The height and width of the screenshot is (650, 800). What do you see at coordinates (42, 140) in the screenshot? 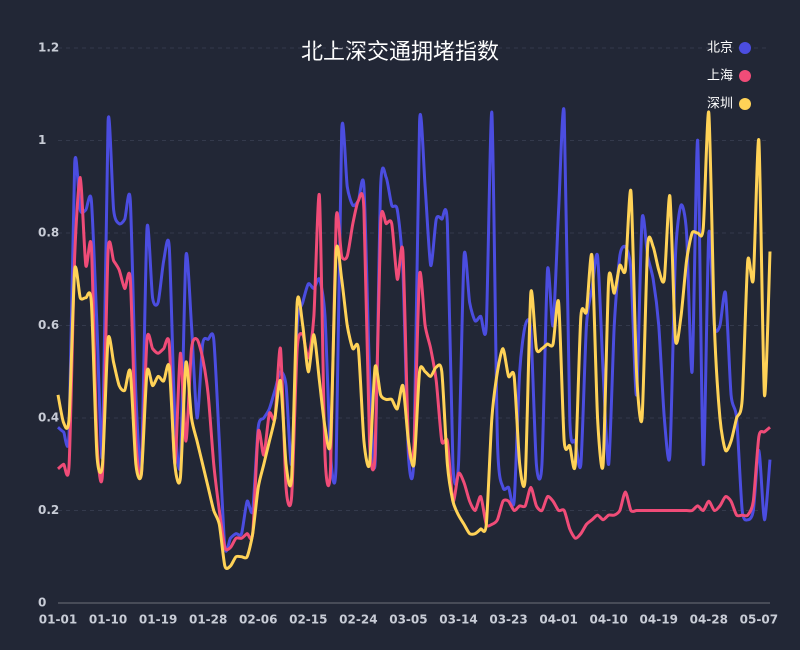
I see `y-tick-label: 1` at bounding box center [42, 140].